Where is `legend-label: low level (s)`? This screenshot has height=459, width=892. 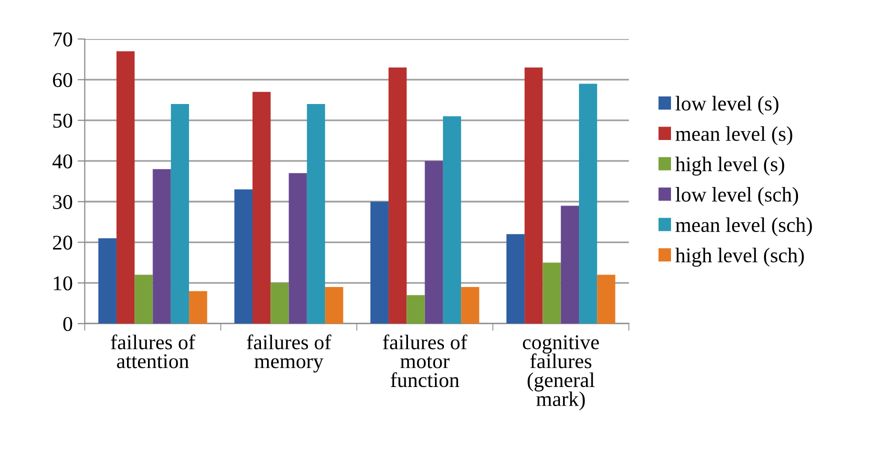 legend-label: low level (s) is located at coordinates (727, 105).